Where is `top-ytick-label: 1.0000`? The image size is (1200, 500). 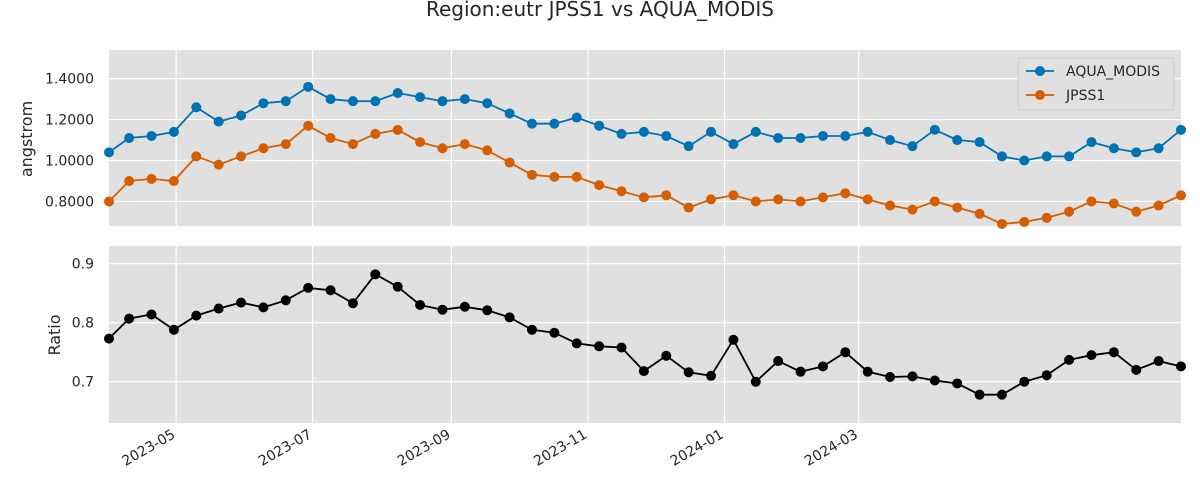
top-ytick-label: 1.0000 is located at coordinates (69, 162).